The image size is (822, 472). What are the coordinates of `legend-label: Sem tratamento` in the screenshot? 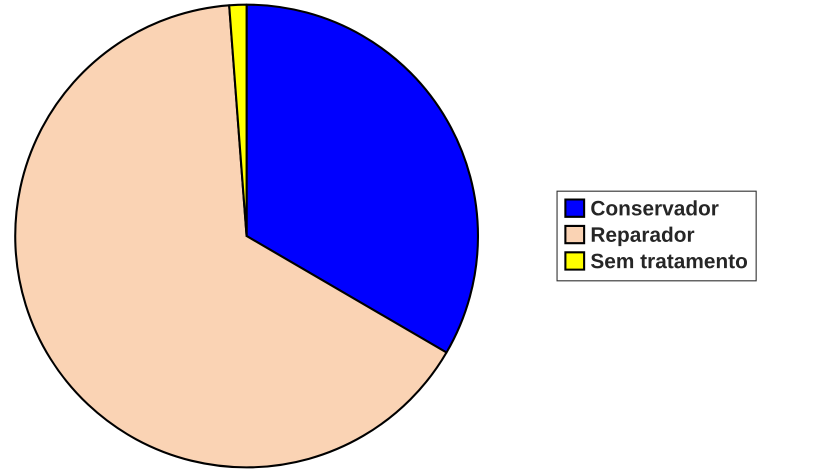 It's located at (669, 261).